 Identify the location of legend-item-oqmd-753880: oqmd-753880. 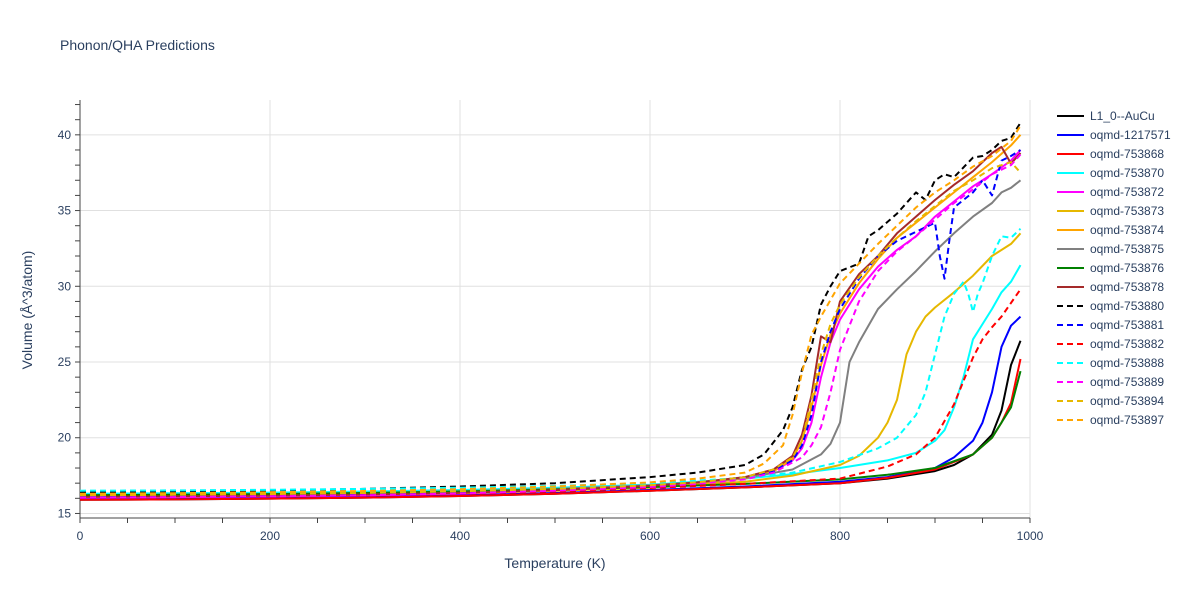
(1110, 306).